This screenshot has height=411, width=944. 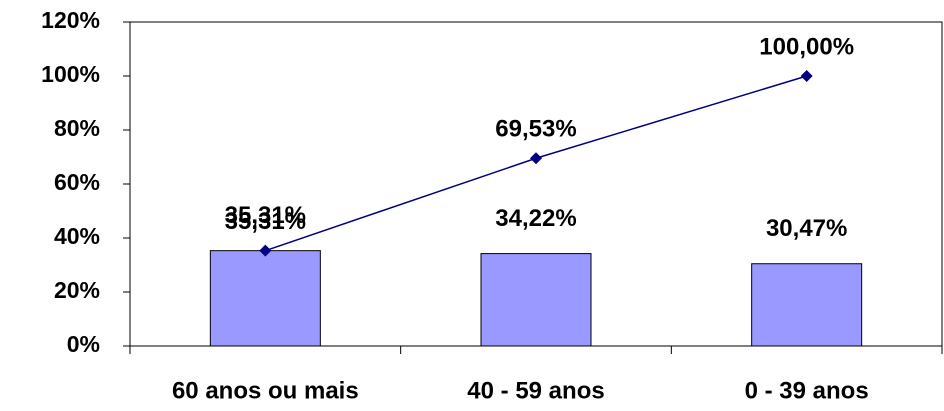 What do you see at coordinates (77, 128) in the screenshot?
I see `y-tick-label: 80%` at bounding box center [77, 128].